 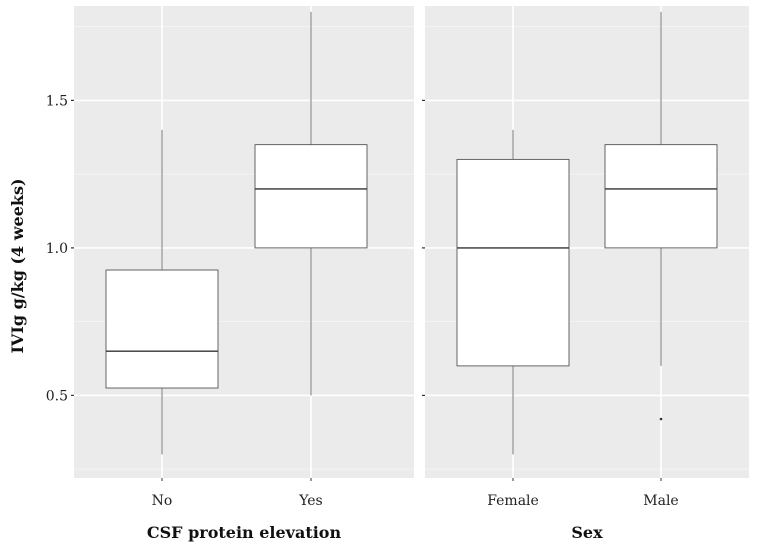 I want to click on boxplot-no, so click(x=162, y=292).